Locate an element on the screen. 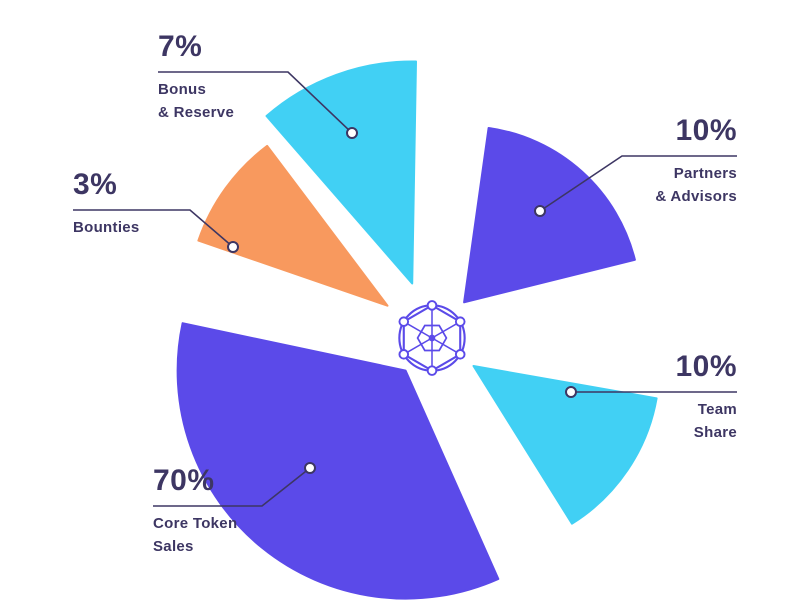  slice-name-line1: Bonus is located at coordinates (182, 89).